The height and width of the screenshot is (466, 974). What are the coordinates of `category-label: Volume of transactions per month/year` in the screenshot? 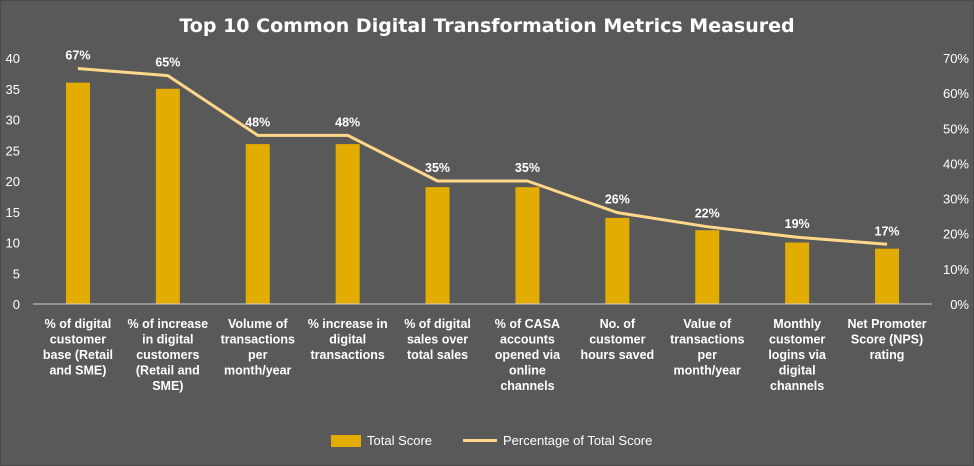 It's located at (258, 347).